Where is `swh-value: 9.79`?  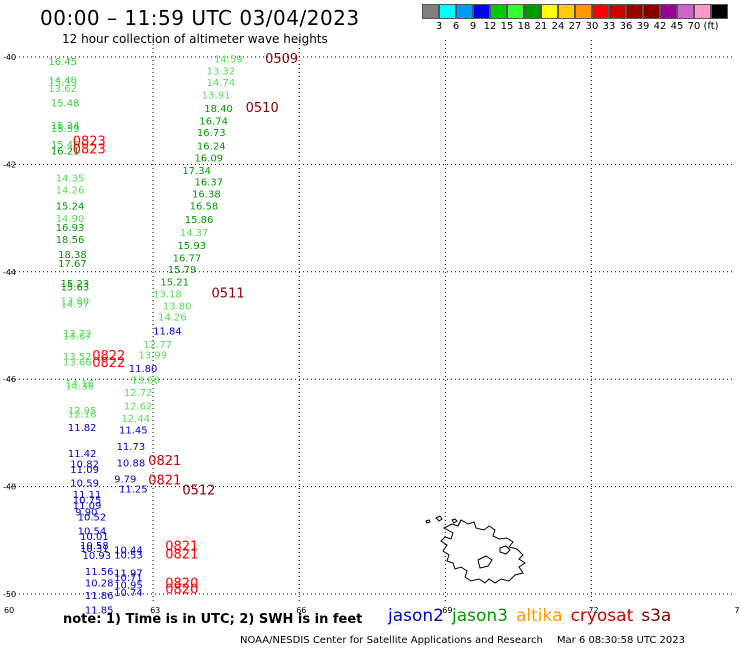 swh-value: 9.79 is located at coordinates (125, 480).